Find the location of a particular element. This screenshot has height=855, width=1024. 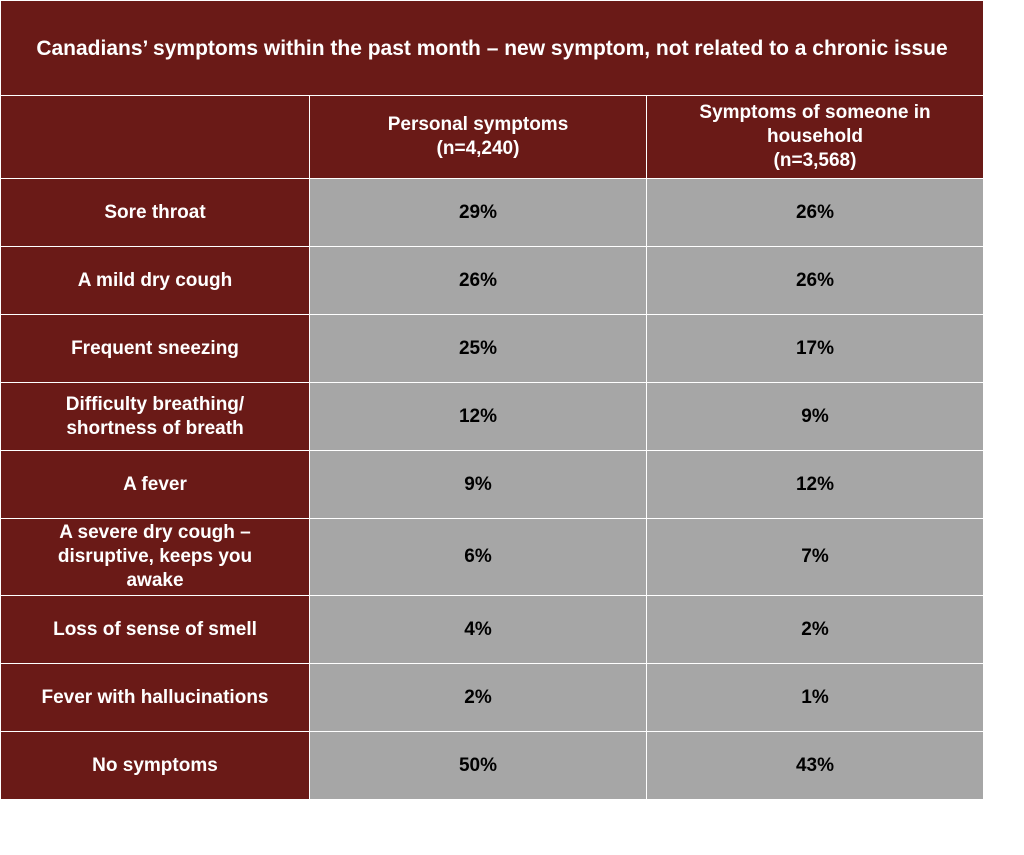

household-value: 9% is located at coordinates (815, 416).